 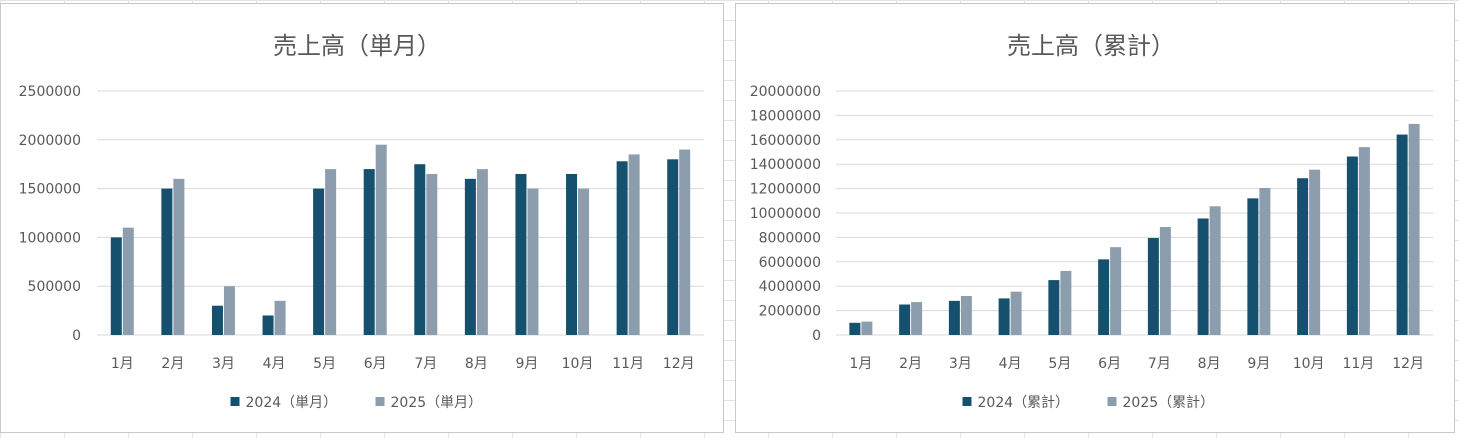 I want to click on y-tick-label: 14000000, so click(x=785, y=165).